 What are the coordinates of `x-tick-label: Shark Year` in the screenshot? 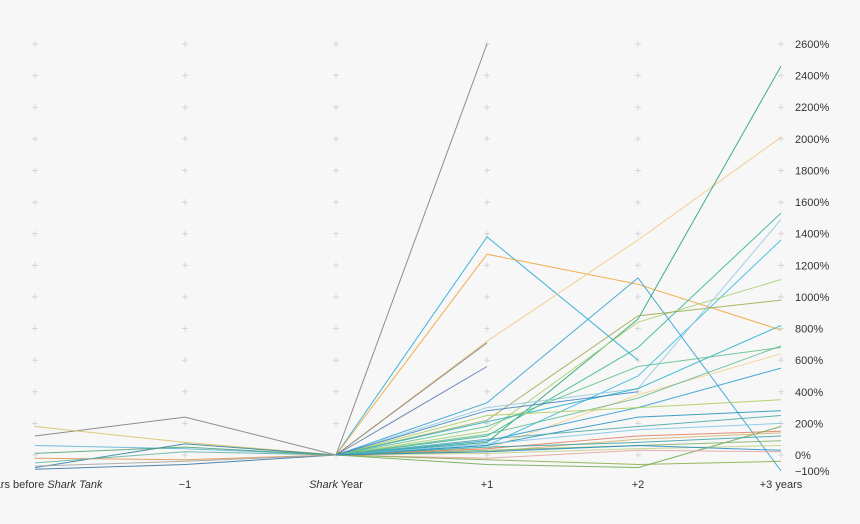 It's located at (336, 485).